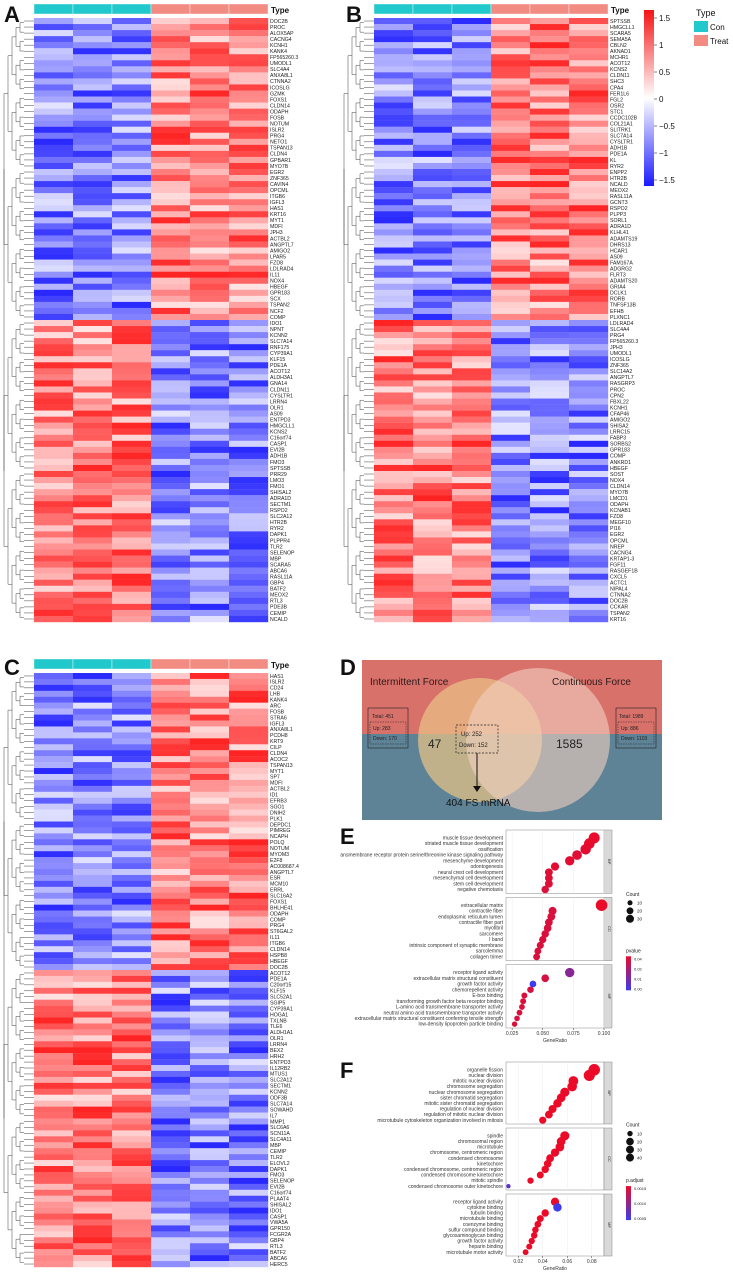 This screenshot has height=1286, width=733. I want to click on gene-label: RTL3, so click(276, 1247).